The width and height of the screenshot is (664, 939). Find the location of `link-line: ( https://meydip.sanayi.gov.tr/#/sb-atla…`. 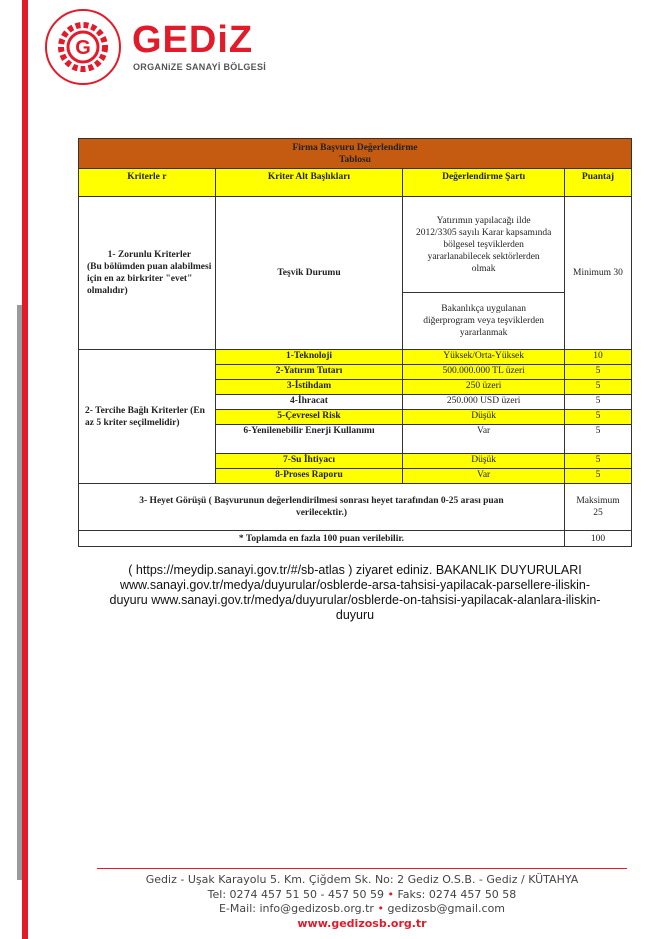

link-line: ( https://meydip.sanayi.gov.tr/#/sb-atla… is located at coordinates (355, 570).